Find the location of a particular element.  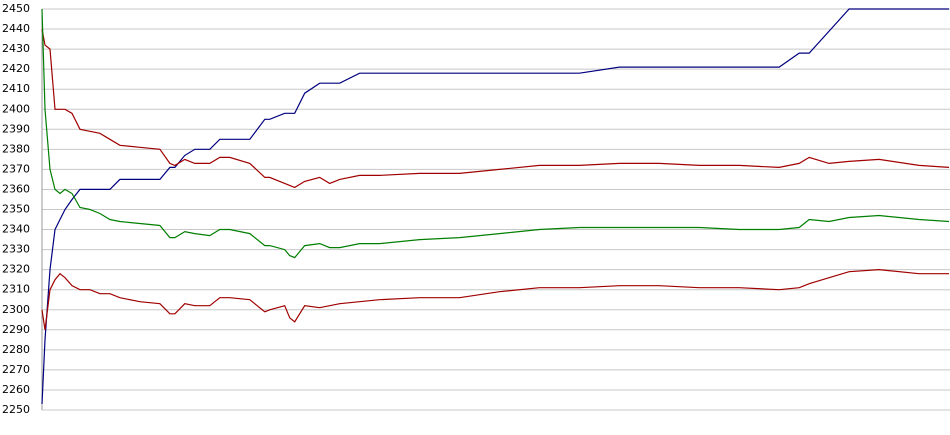

series-line is located at coordinates (495, 299).